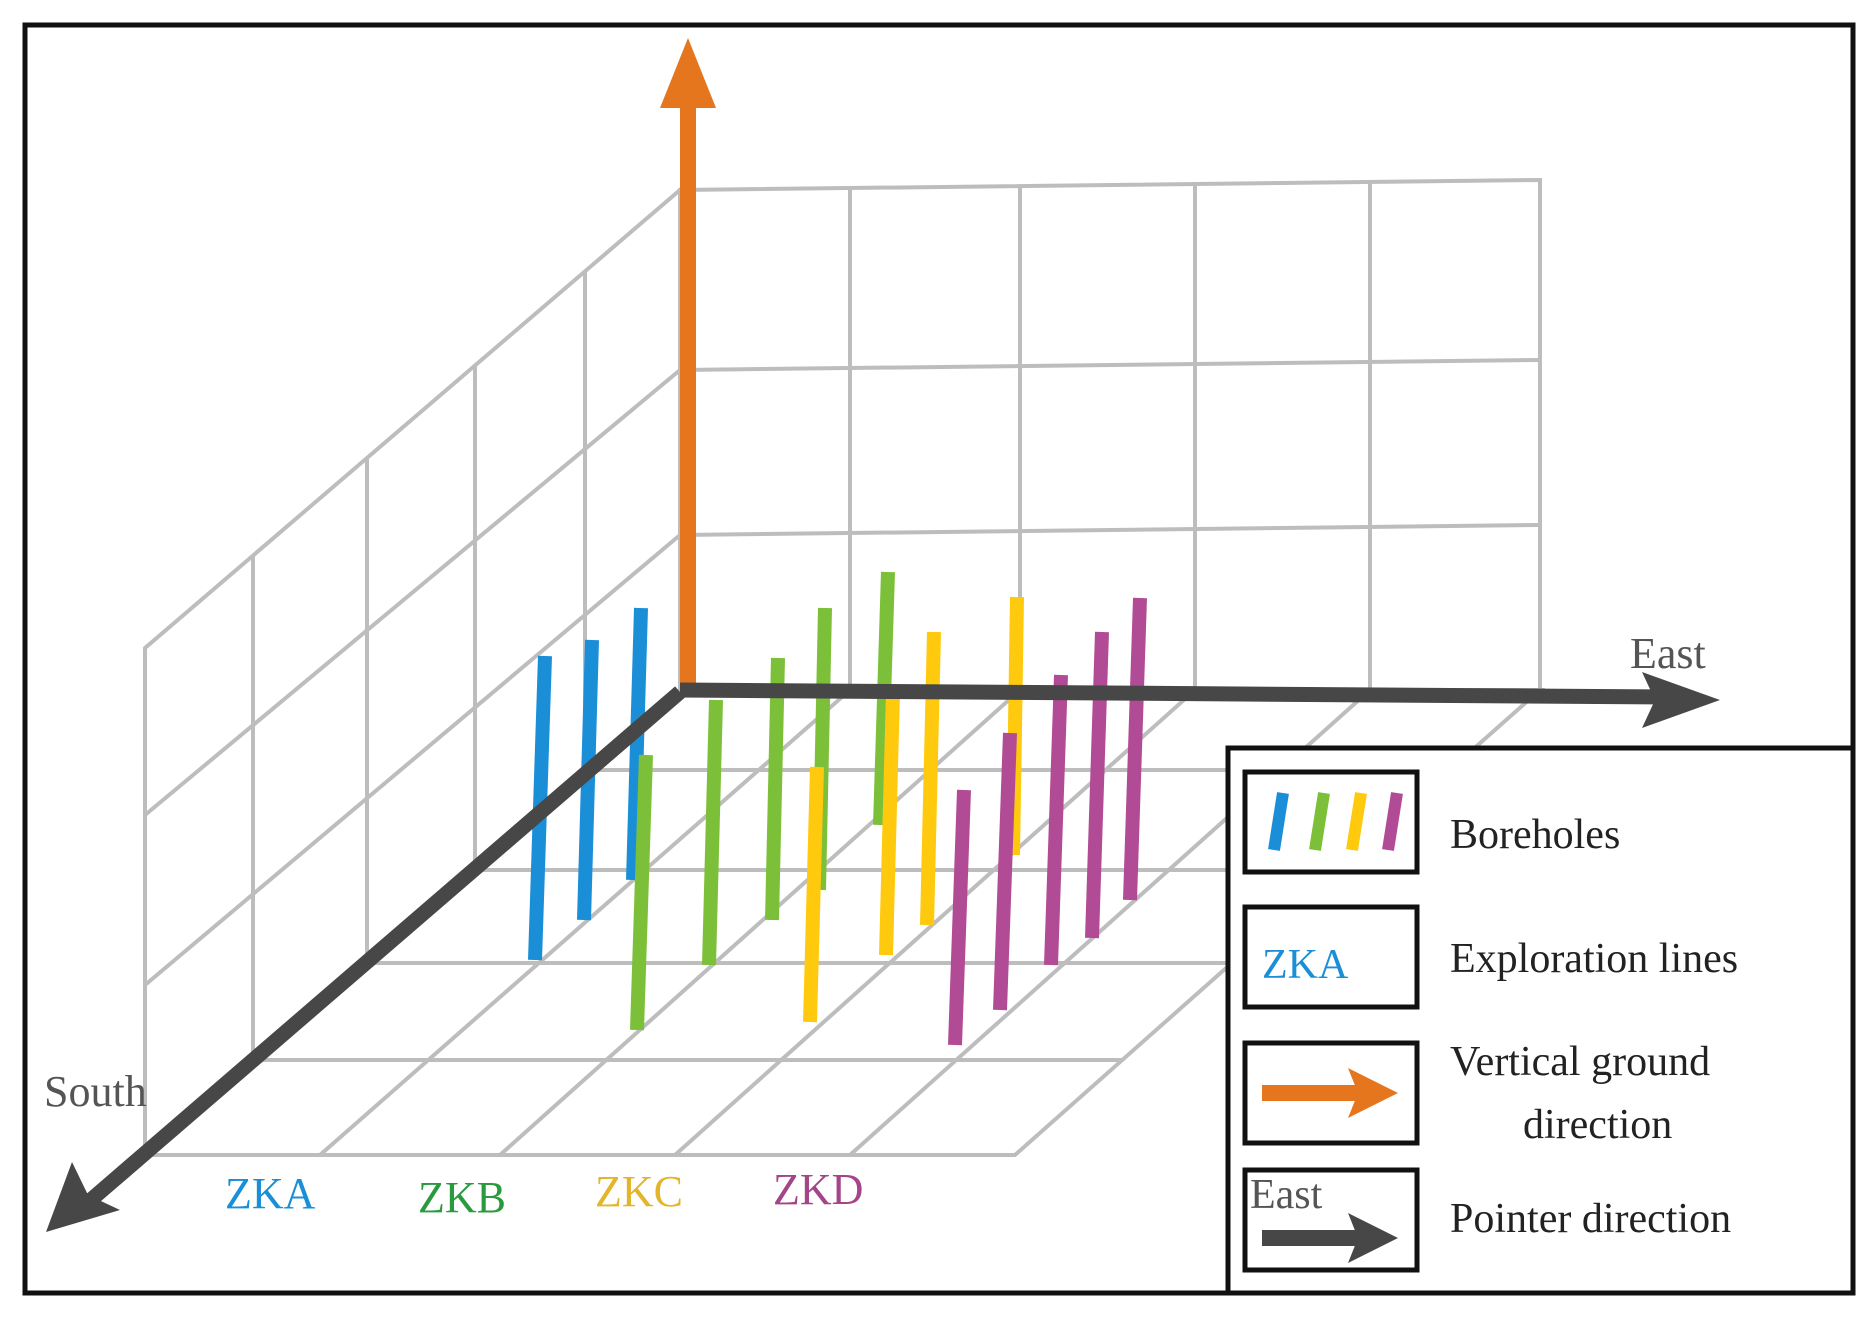 The image size is (1866, 1320). What do you see at coordinates (95, 1091) in the screenshot?
I see `south-axis-label: South` at bounding box center [95, 1091].